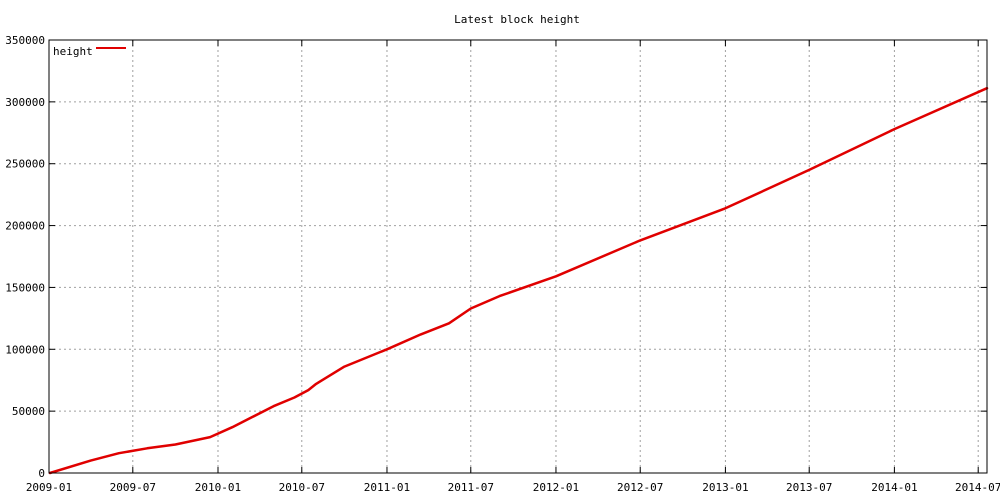  What do you see at coordinates (25, 226) in the screenshot?
I see `y-tick-label: 200000` at bounding box center [25, 226].